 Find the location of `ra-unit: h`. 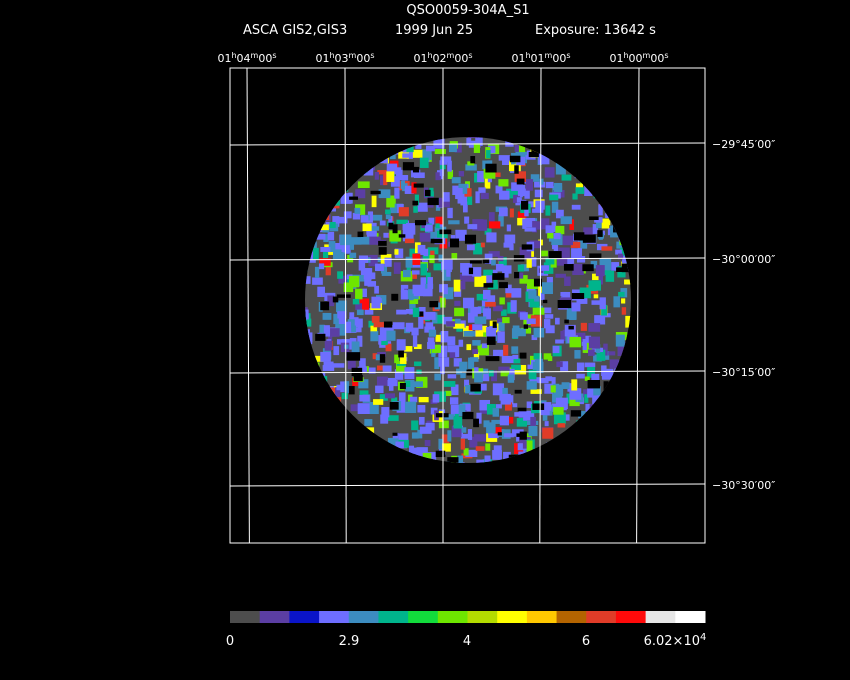

ra-unit: h is located at coordinates (429, 55).